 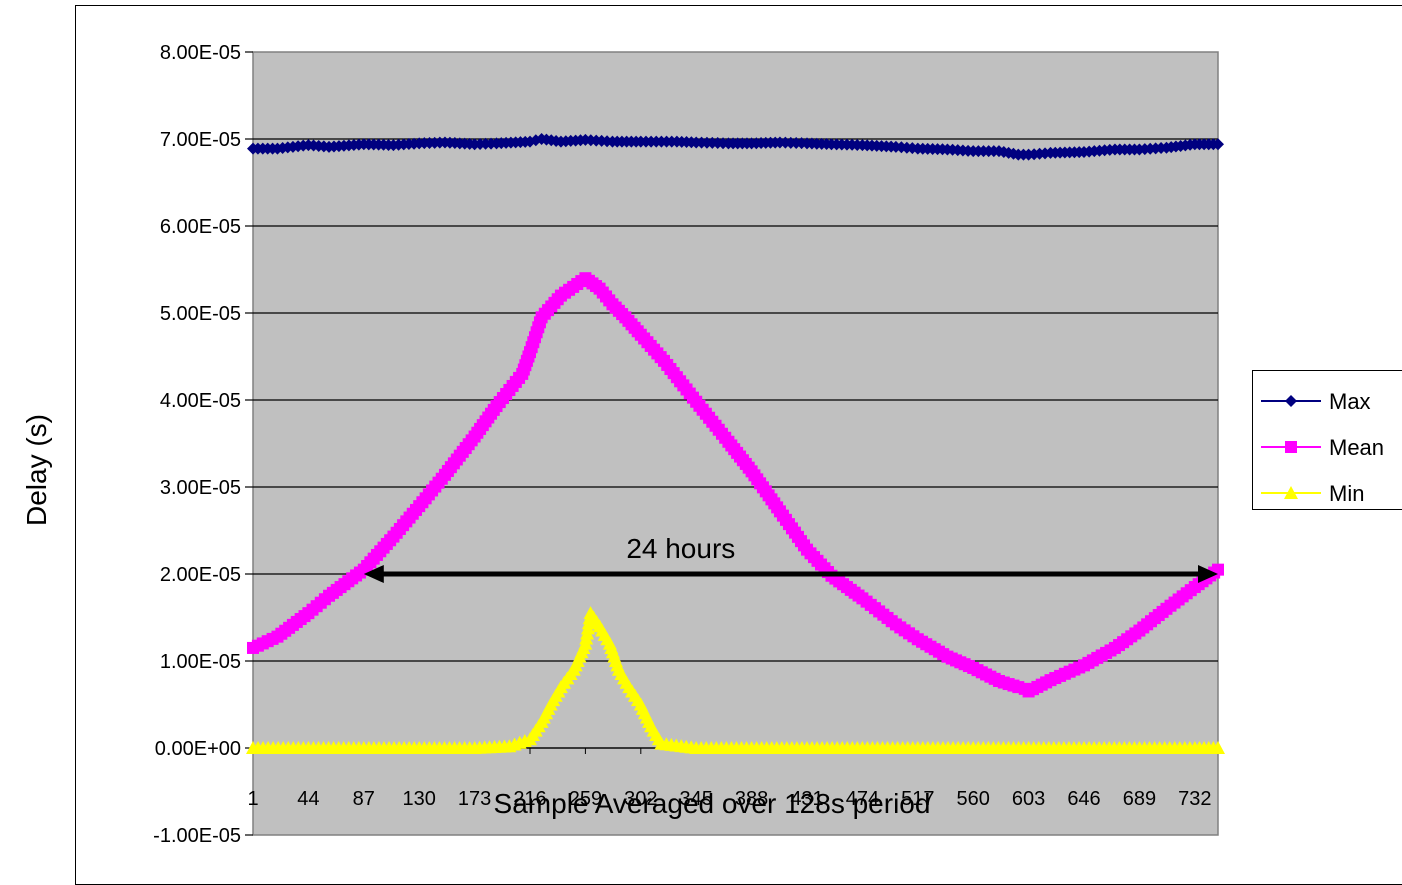 What do you see at coordinates (1346, 494) in the screenshot?
I see `legend-label-min: Min` at bounding box center [1346, 494].